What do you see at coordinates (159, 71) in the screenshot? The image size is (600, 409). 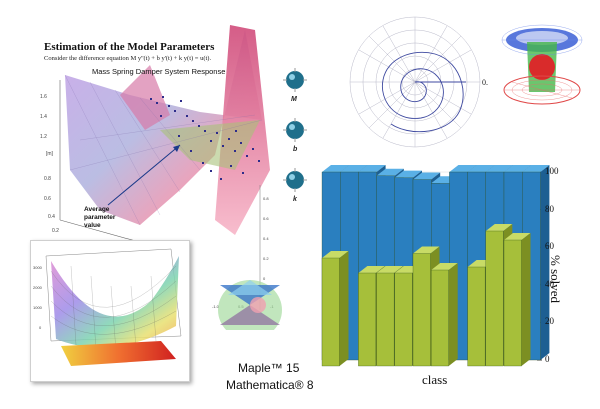 I see `surface-plot-title: Mass Spring Damper System Response` at bounding box center [159, 71].